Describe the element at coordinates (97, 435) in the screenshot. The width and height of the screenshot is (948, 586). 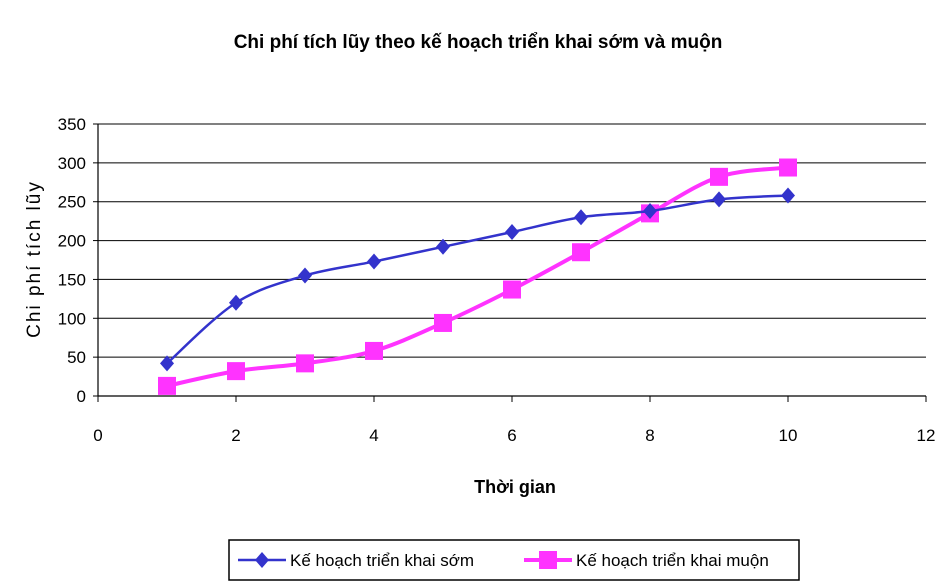
I see `x-tick-label-0: 0` at that location.